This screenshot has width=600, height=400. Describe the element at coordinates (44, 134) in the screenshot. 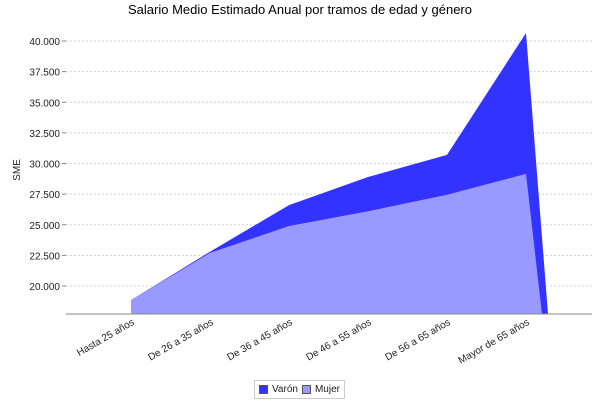

I see `y-tick-label: 32.500` at that location.